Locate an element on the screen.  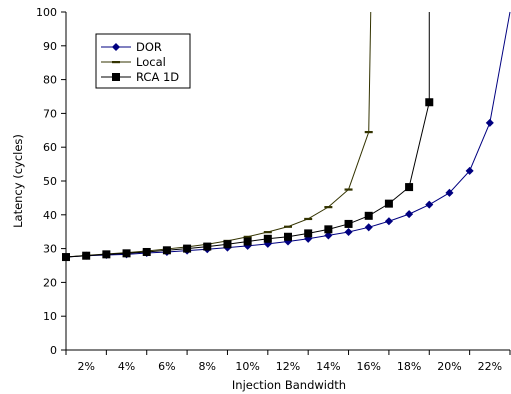
x-tick-label: 10% is located at coordinates (247, 366).